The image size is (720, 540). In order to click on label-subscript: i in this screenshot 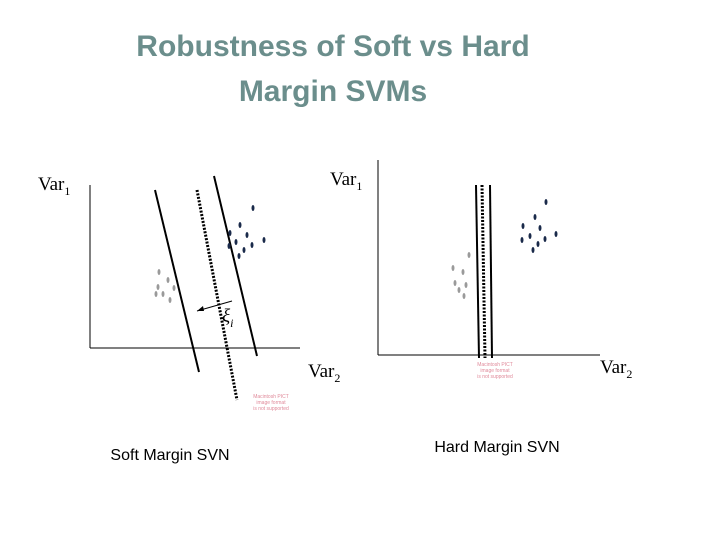, I will do `click(231, 323)`.